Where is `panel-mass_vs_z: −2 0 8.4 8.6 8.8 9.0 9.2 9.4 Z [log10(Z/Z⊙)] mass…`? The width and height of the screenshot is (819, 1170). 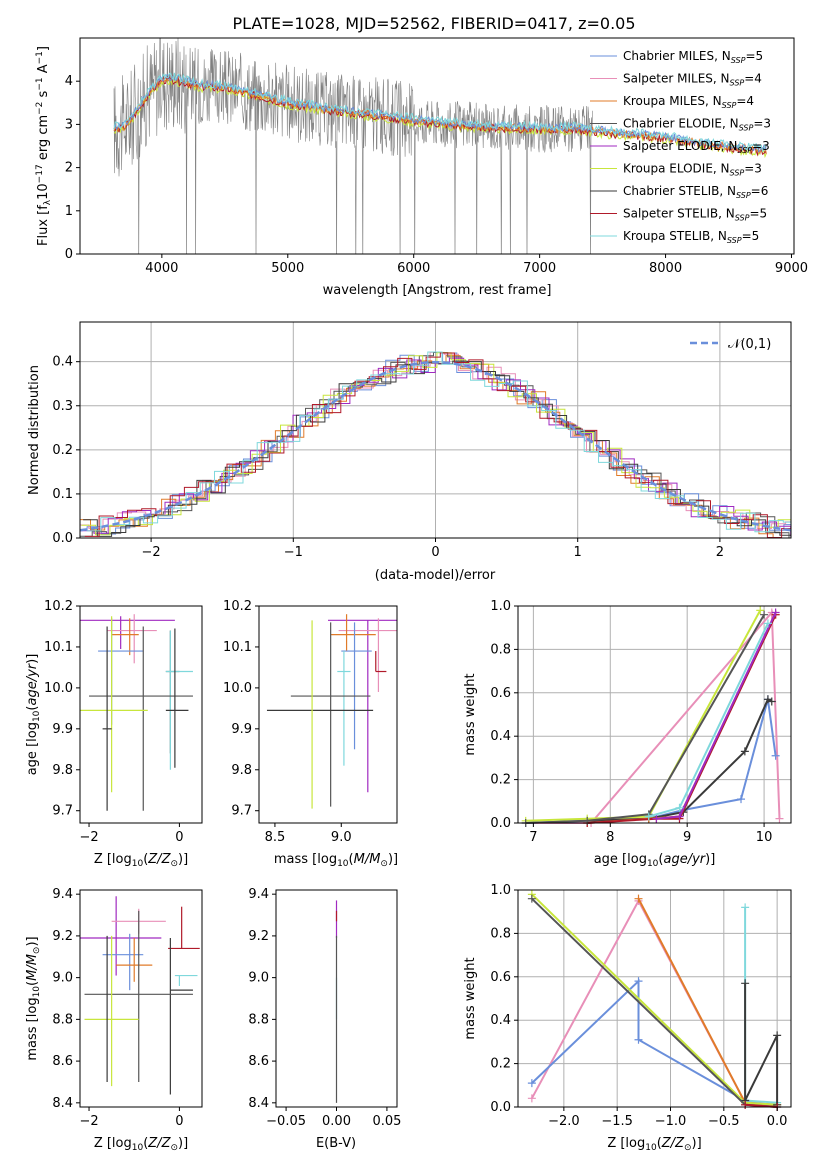 panel-mass_vs_z: −2 0 8.4 8.6 8.8 9.0 9.2 9.4 Z [log10(Z/Z⊙)] mass… is located at coordinates (114, 1020).